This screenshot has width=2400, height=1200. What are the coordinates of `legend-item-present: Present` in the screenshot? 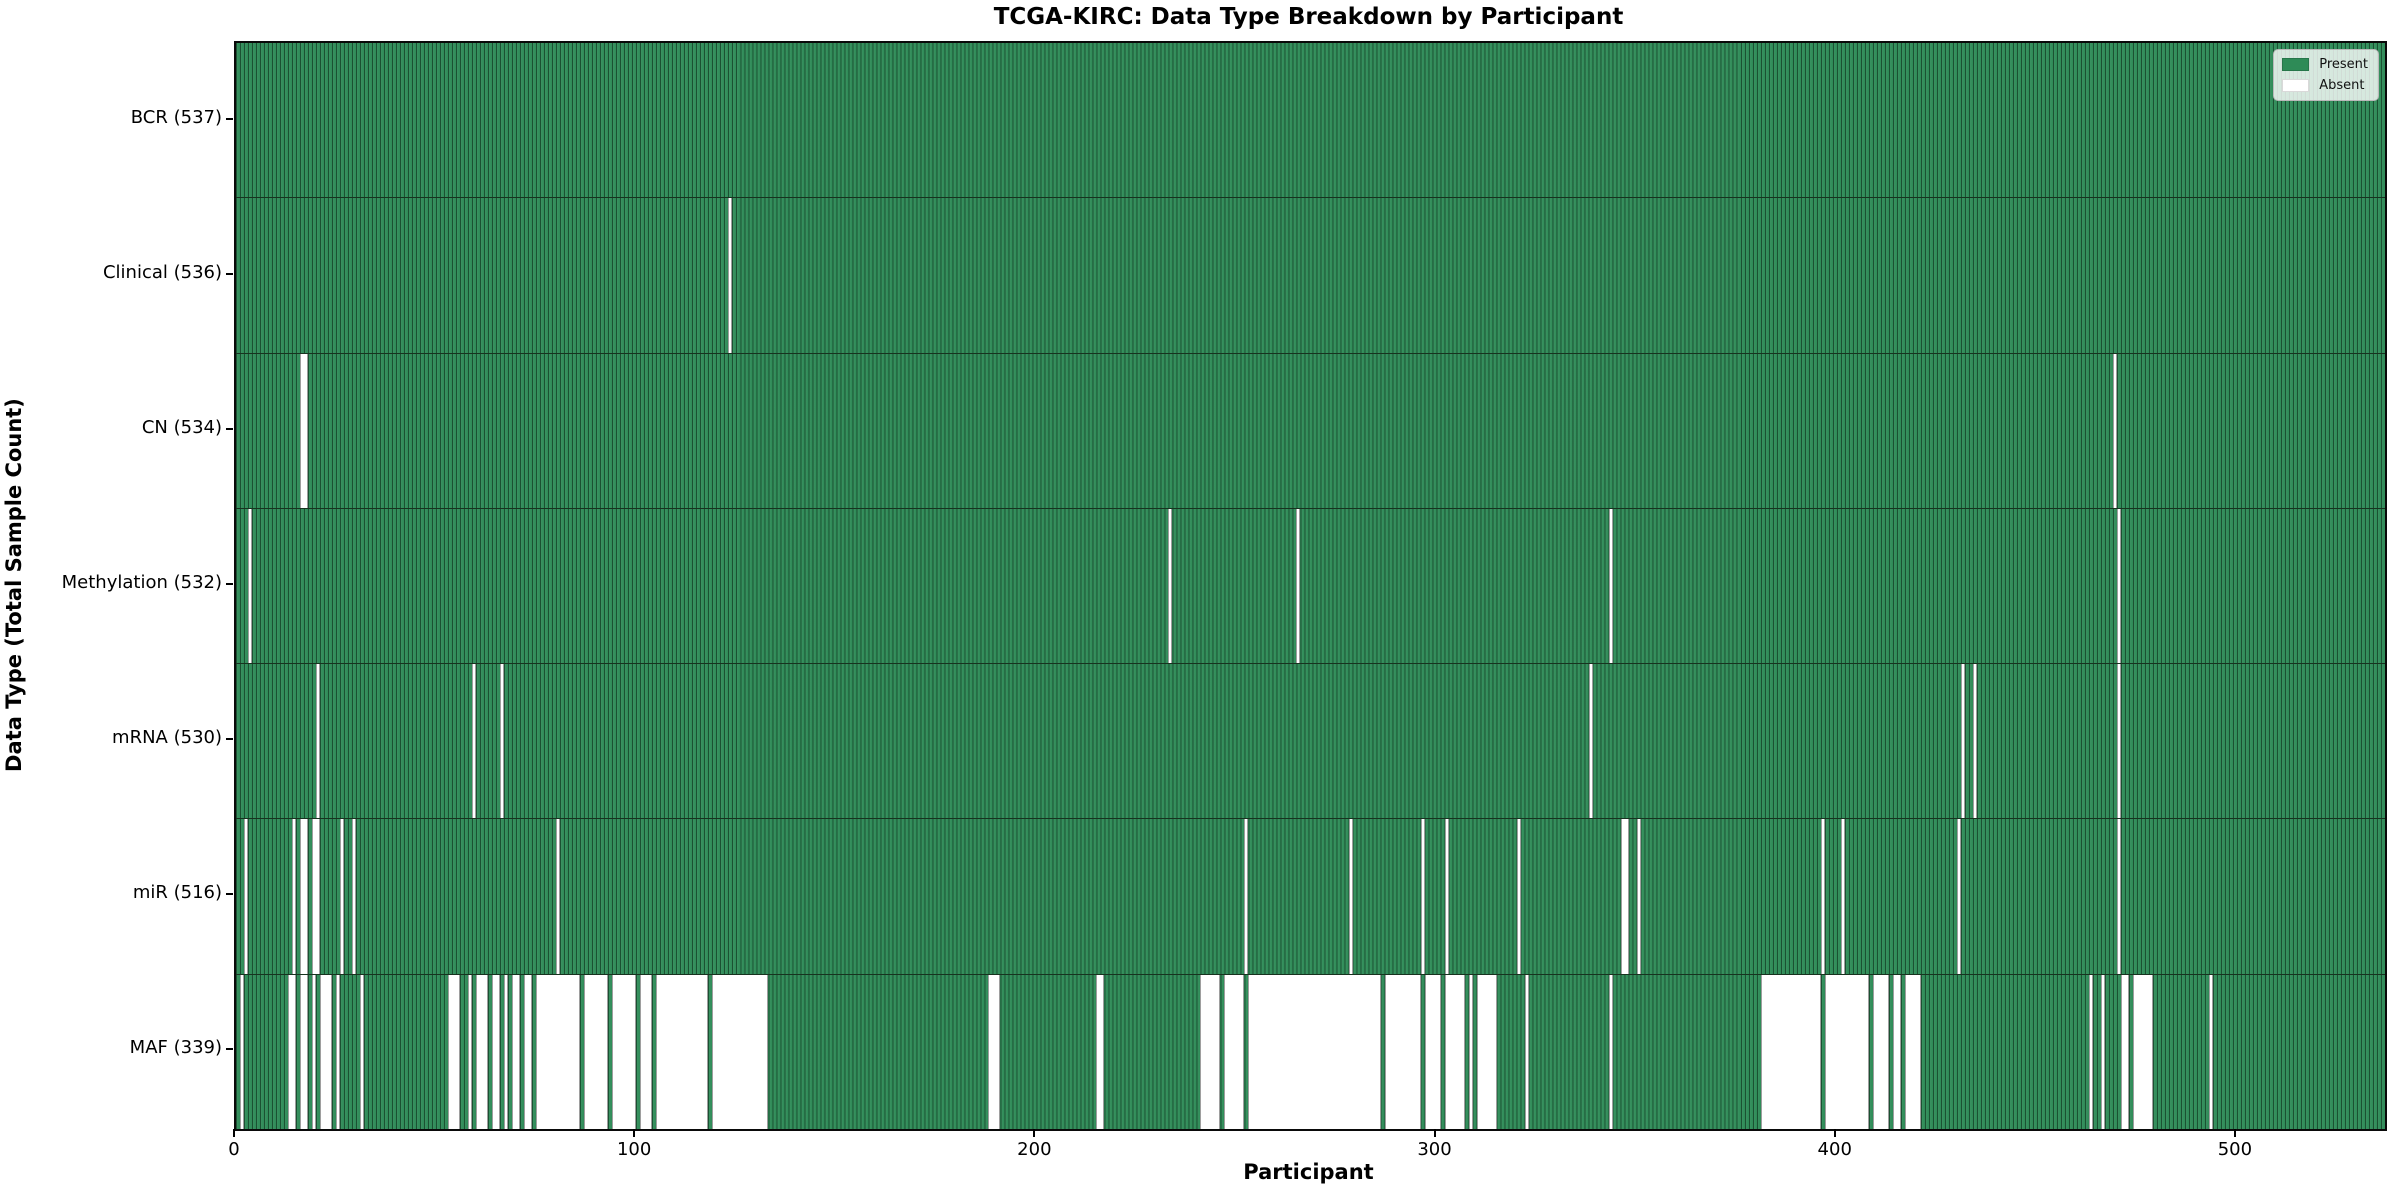 It's located at (2325, 64).